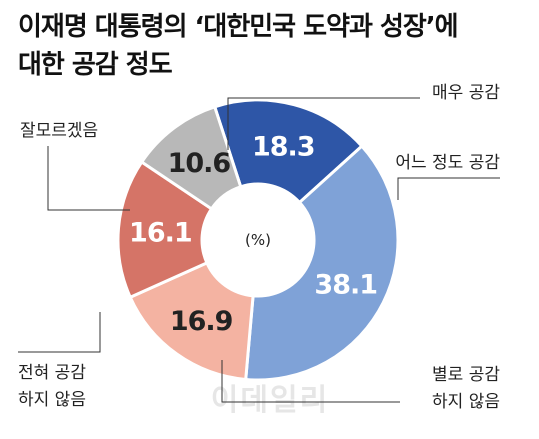 This screenshot has height=439, width=539. I want to click on unit-label: (%), so click(258, 240).